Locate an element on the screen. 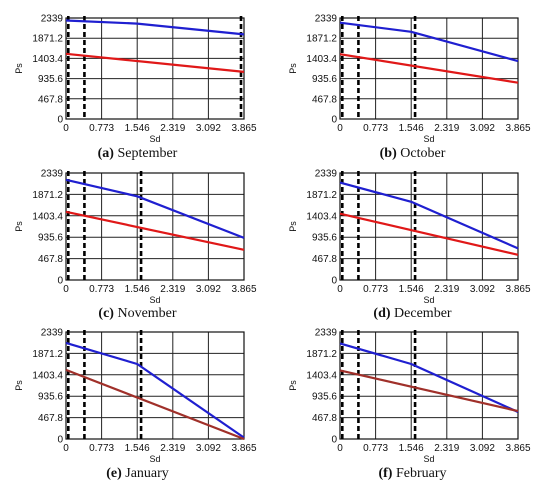 This screenshot has width=550, height=487. chart-caption: (d) December is located at coordinates (412, 314).